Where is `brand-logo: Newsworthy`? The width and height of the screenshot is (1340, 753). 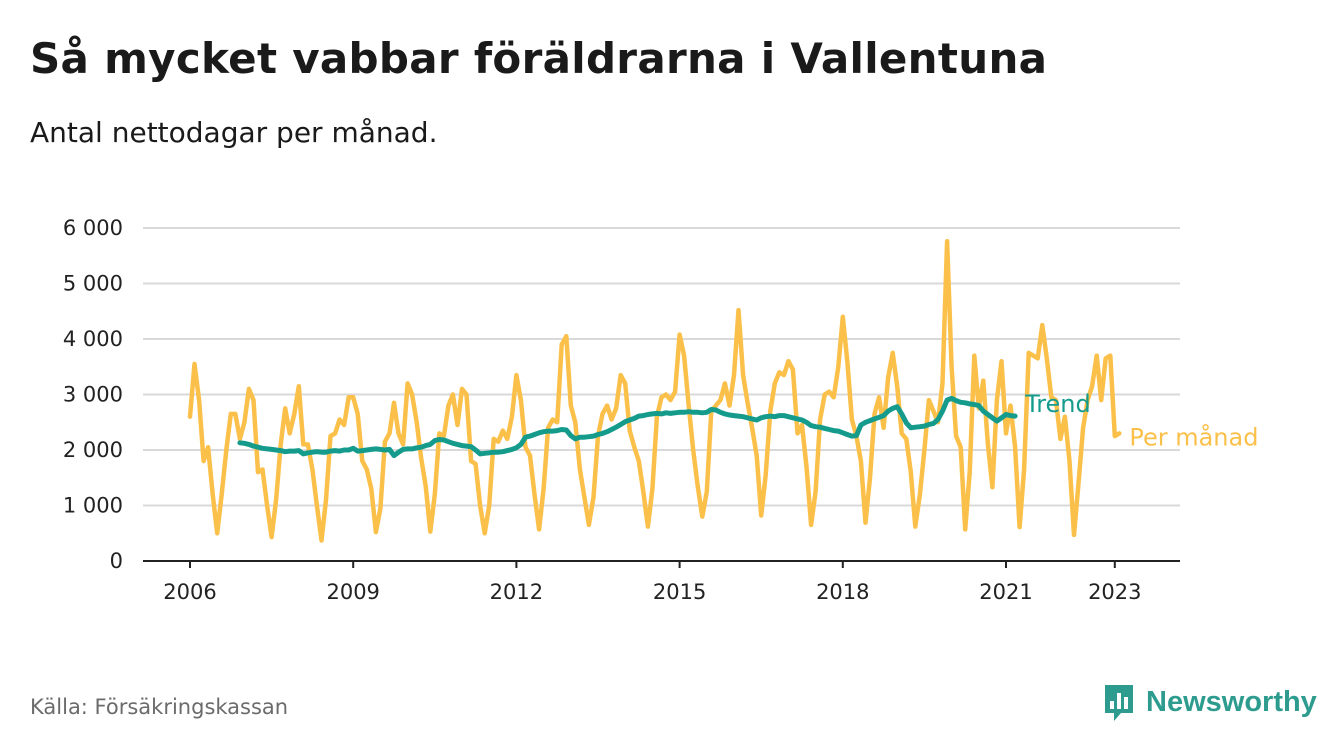 brand-logo: Newsworthy is located at coordinates (1209, 702).